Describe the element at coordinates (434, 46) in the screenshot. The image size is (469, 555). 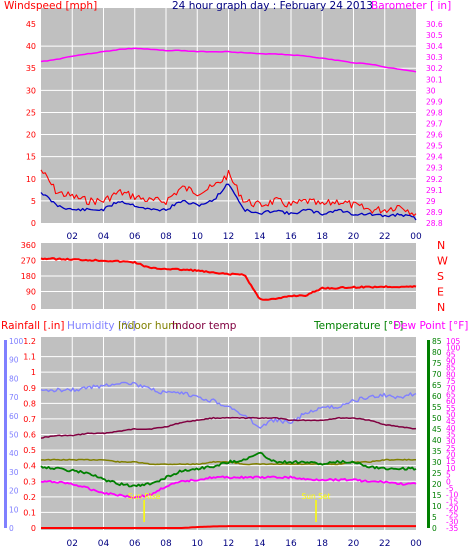
I see `axis-tick-label: 30.4` at that location.